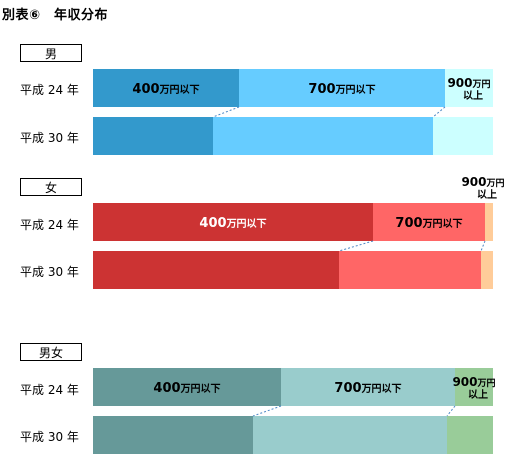  I want to click on bar-female-row1-seg1, so click(233, 222).